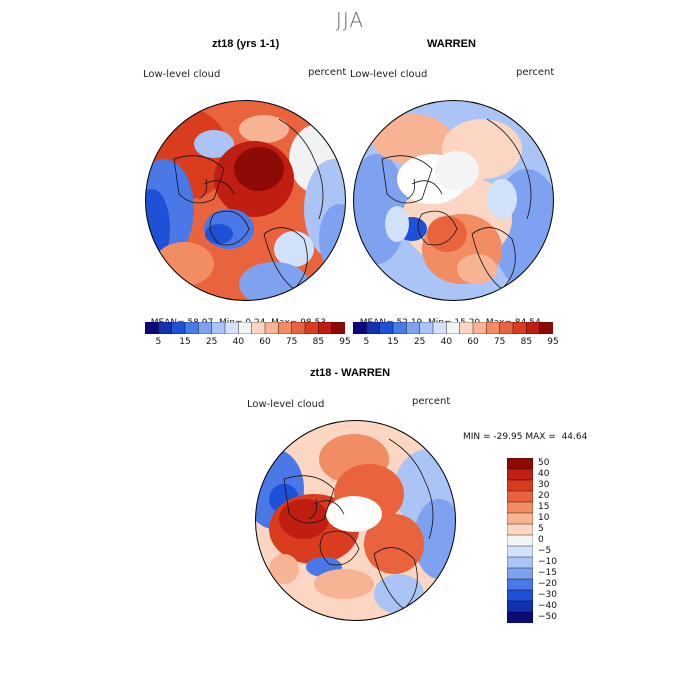  What do you see at coordinates (473, 342) in the screenshot?
I see `panel2-colorbar-tick-label: 60` at bounding box center [473, 342].